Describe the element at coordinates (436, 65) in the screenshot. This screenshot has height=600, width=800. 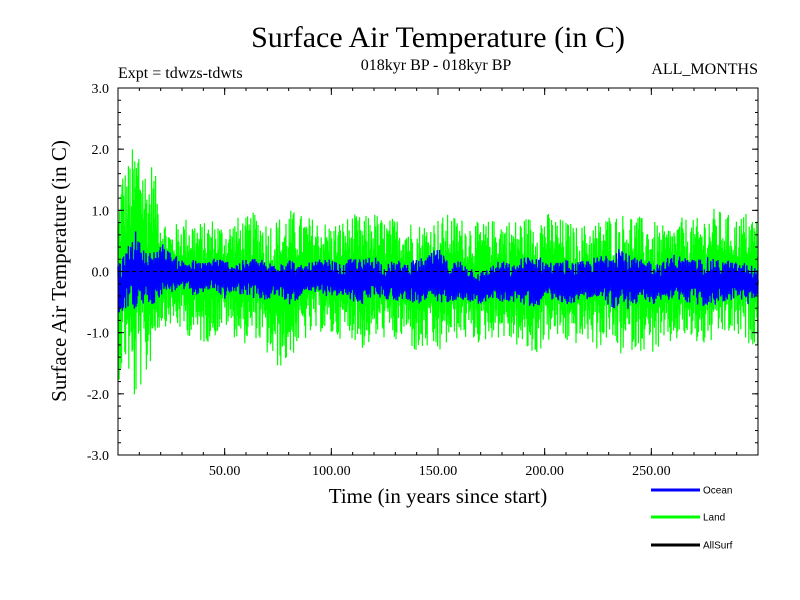
I see `period-label: 018kyr BP - 018kyr BP` at that location.